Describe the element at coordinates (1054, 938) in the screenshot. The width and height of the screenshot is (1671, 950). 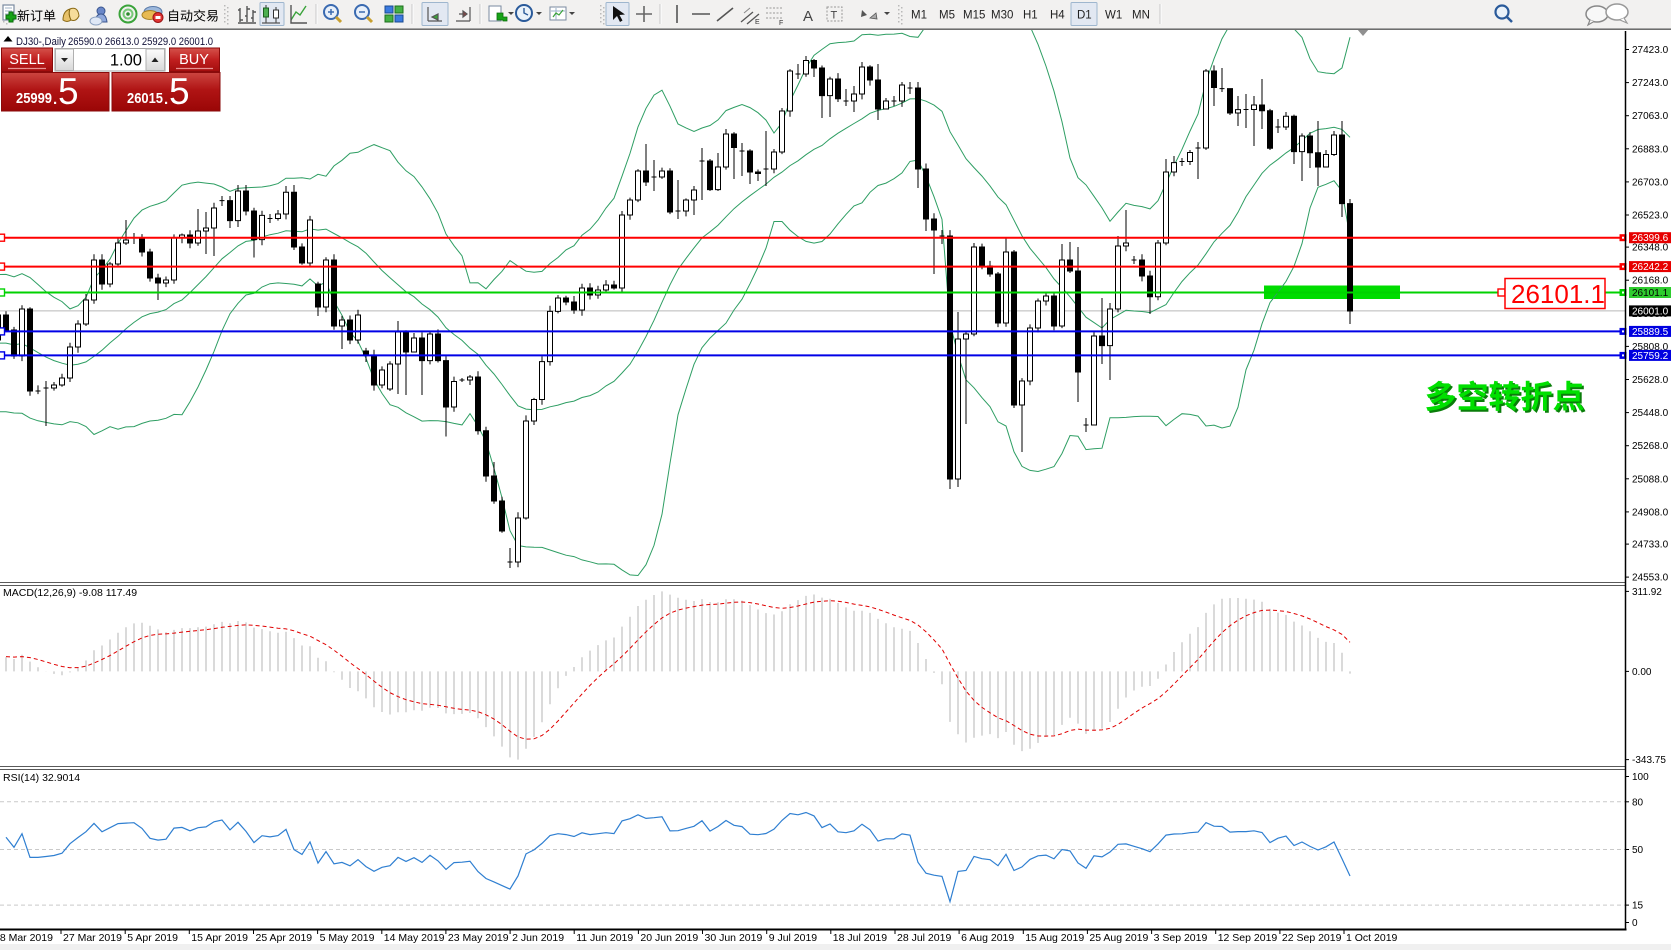
I see `svg-text: 15 Aug 2019` at that location.